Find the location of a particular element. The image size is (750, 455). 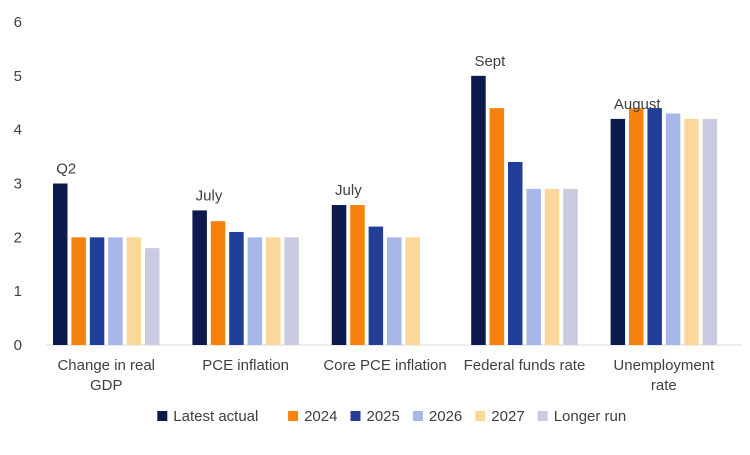

legend-label: Latest actual is located at coordinates (215, 416).